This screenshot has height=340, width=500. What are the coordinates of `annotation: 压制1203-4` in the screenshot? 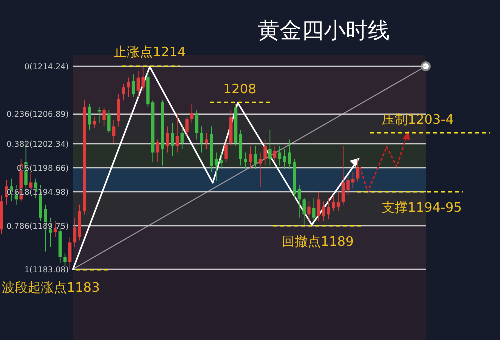 It's located at (430, 123).